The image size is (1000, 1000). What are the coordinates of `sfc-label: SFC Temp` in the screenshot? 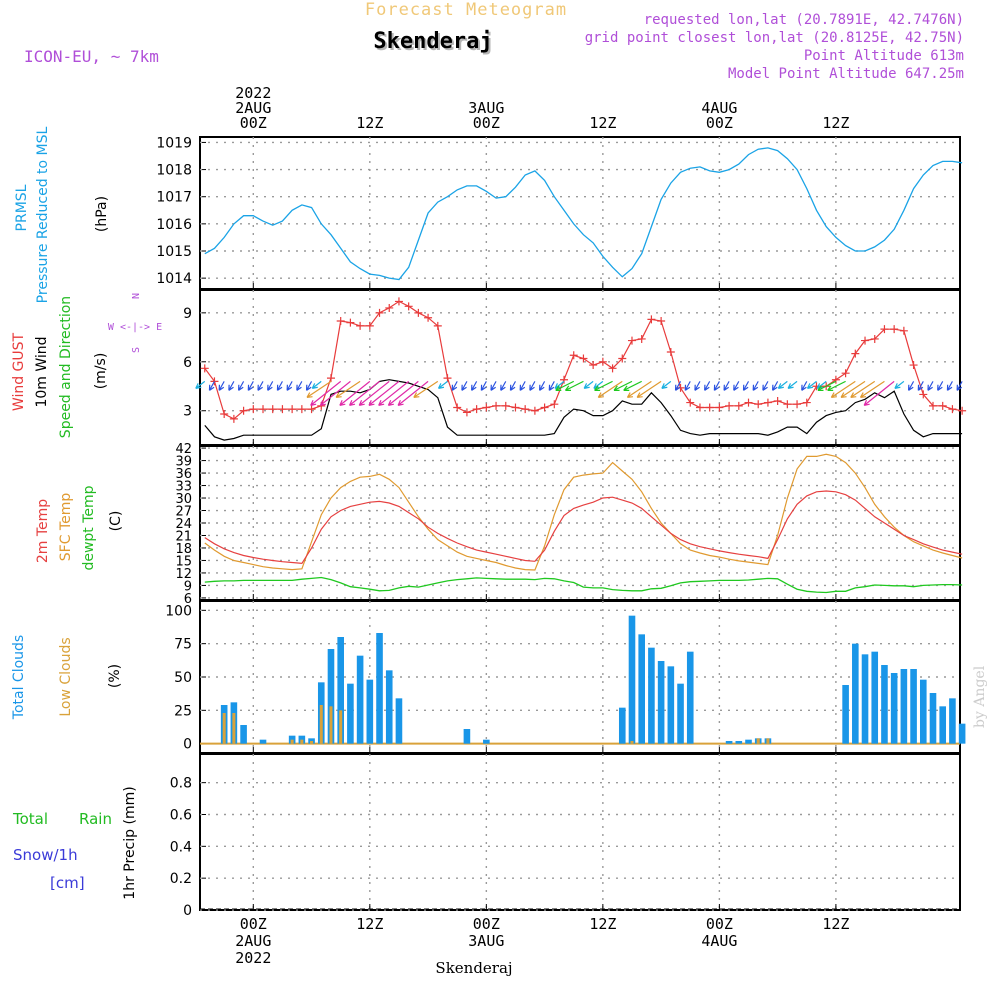 It's located at (66, 527).